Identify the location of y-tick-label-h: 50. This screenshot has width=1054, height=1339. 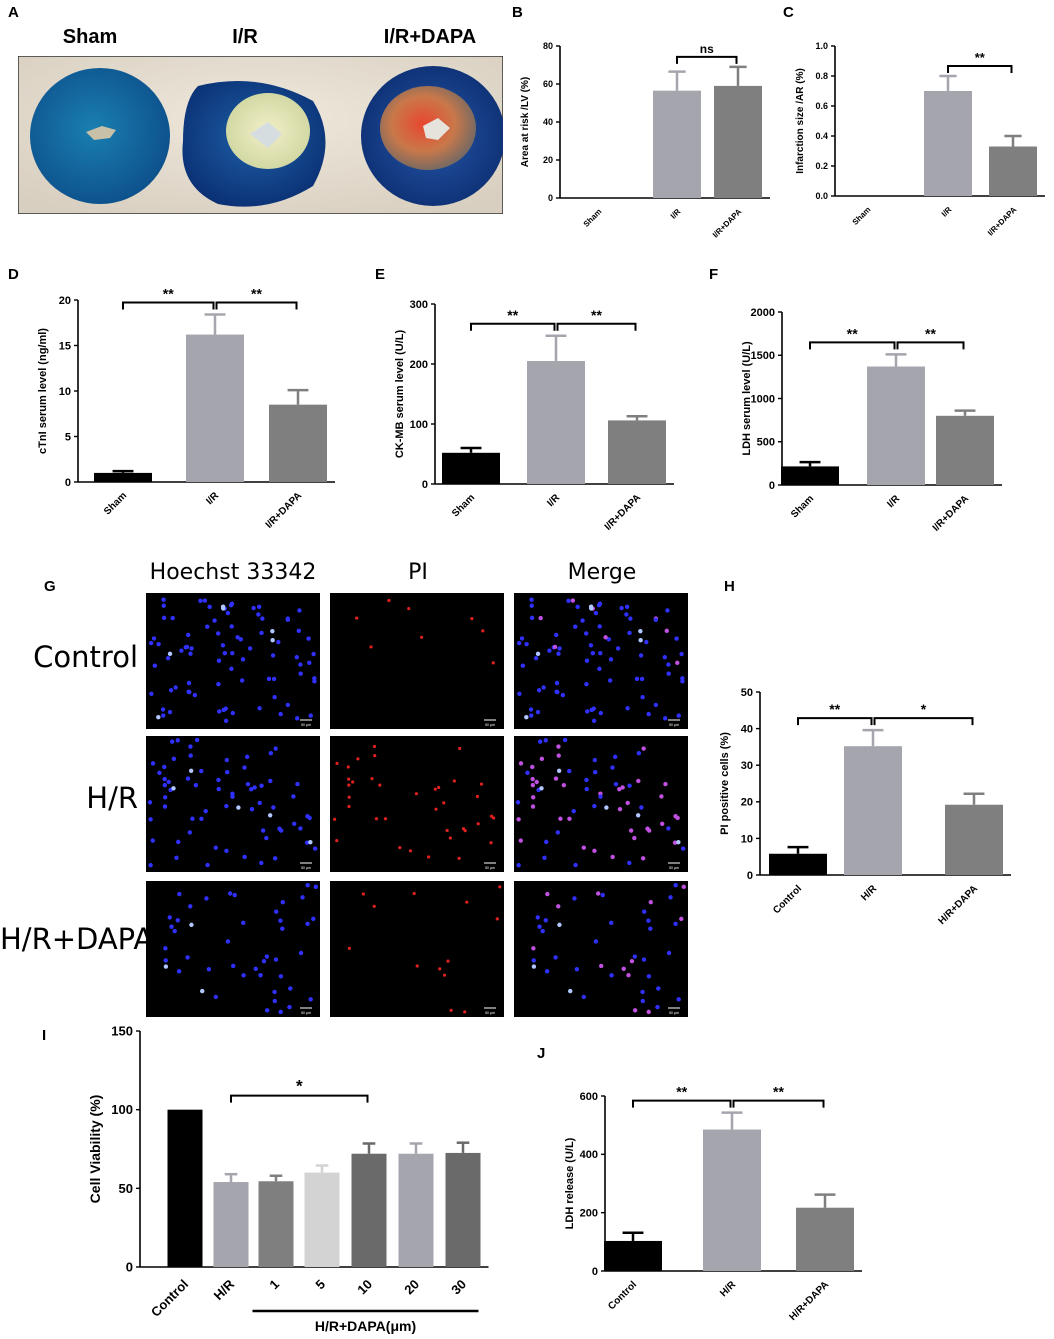
(747, 693).